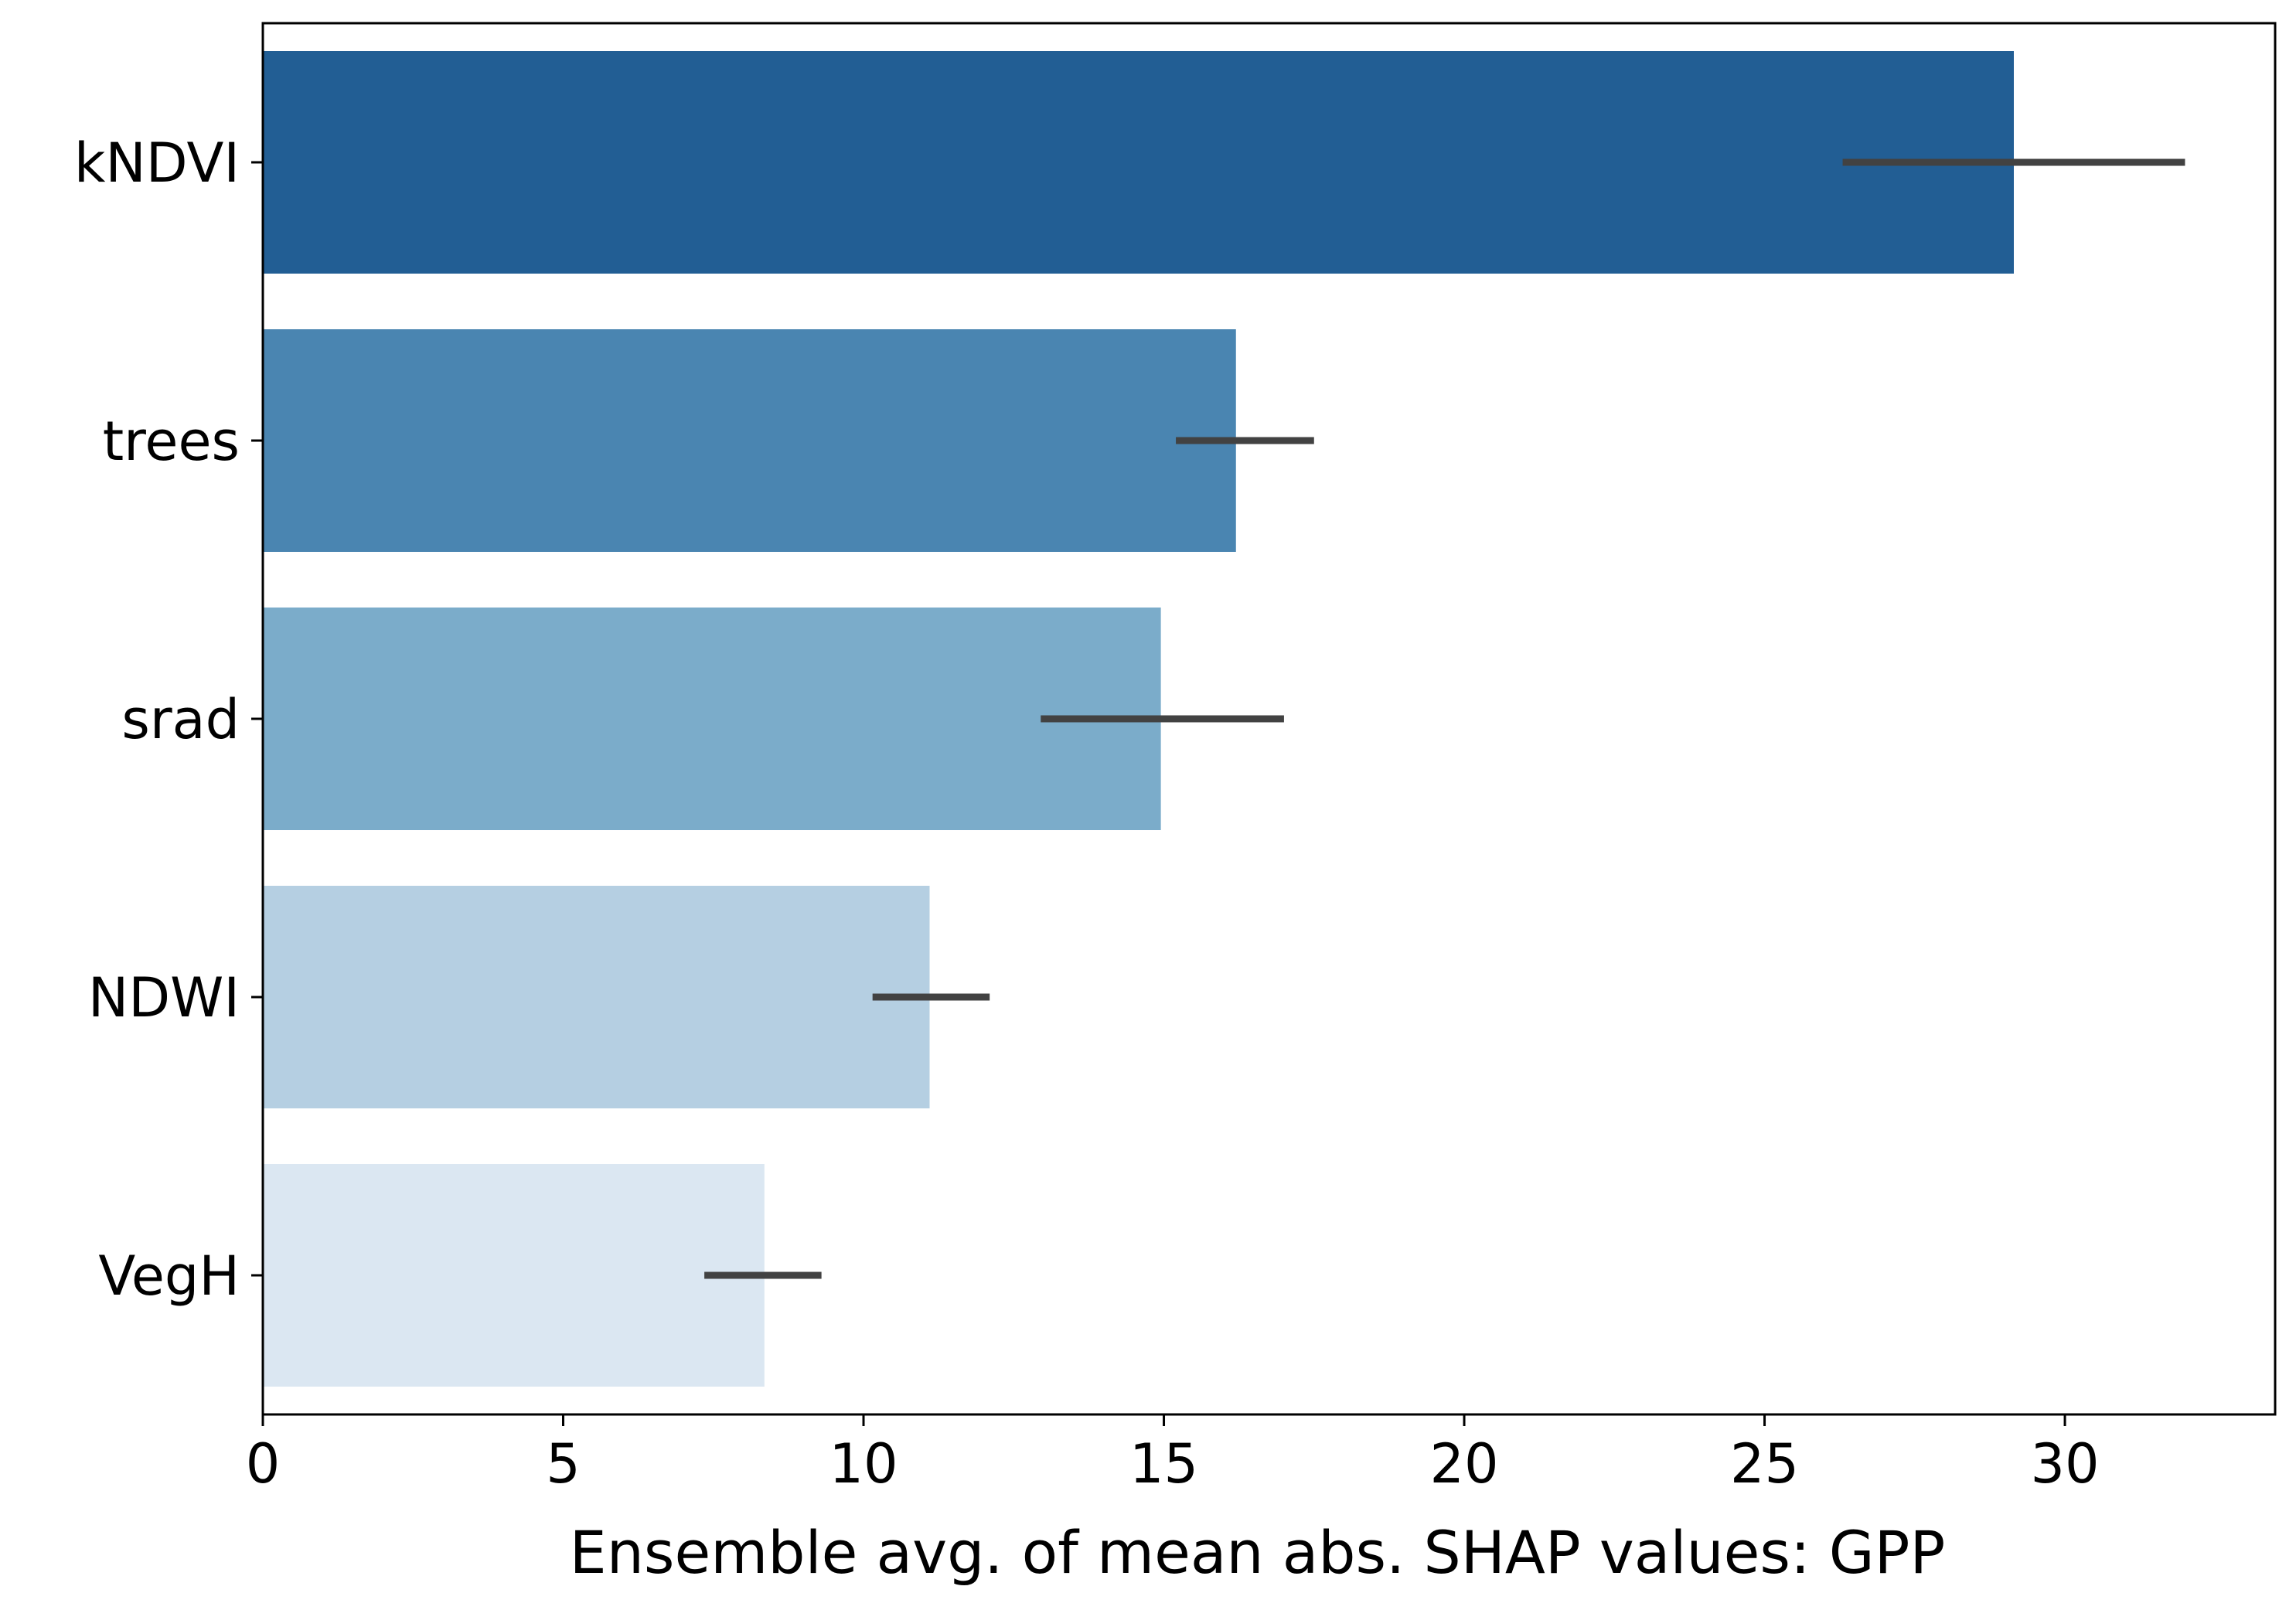 The height and width of the screenshot is (1610, 2296). Describe the element at coordinates (1163, 1464) in the screenshot. I see `x-tick-label: 15` at that location.